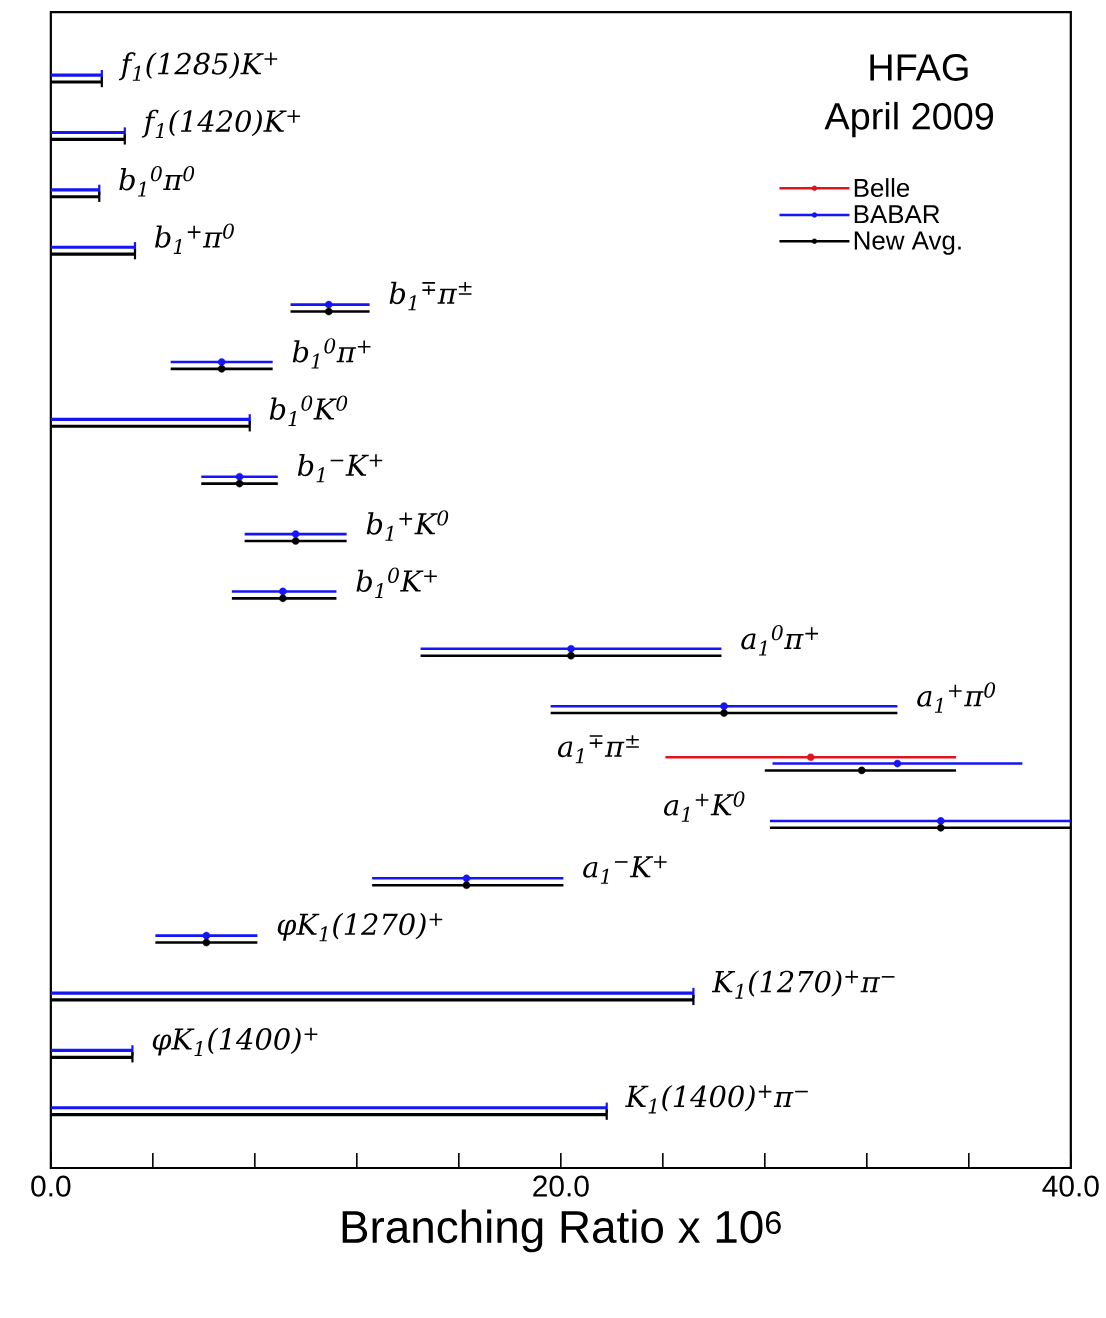 This screenshot has height=1318, width=1106. What do you see at coordinates (221, 124) in the screenshot?
I see `y-tick-label: f$_{1}$(1420)K$^{+}$` at bounding box center [221, 124].